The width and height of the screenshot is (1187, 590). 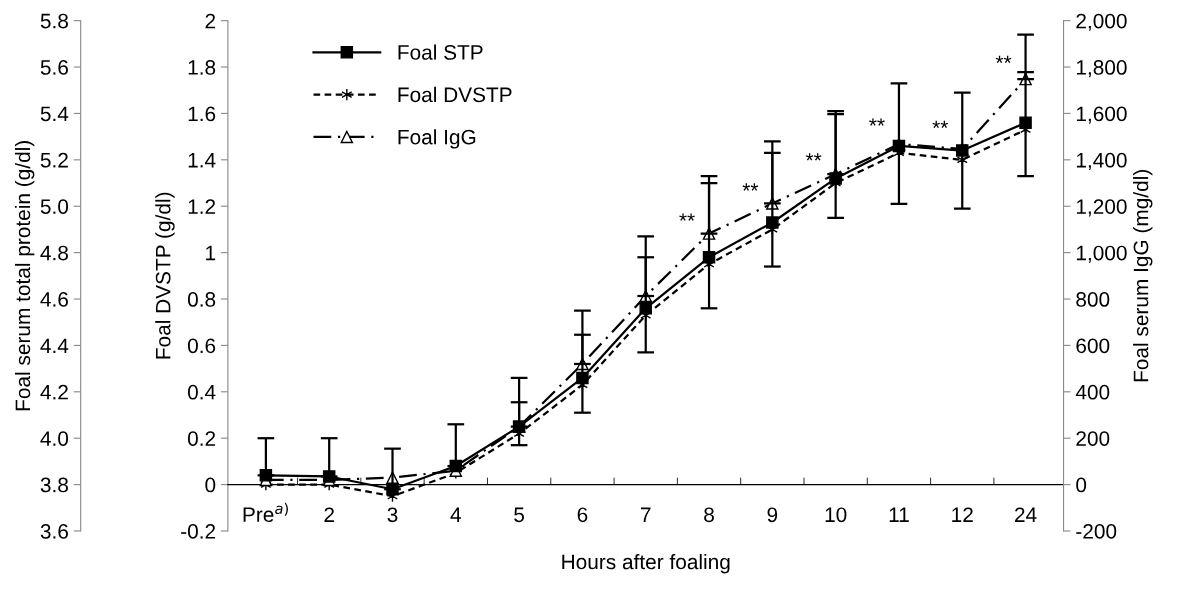 I want to click on x-tick-label: 5, so click(x=519, y=515).